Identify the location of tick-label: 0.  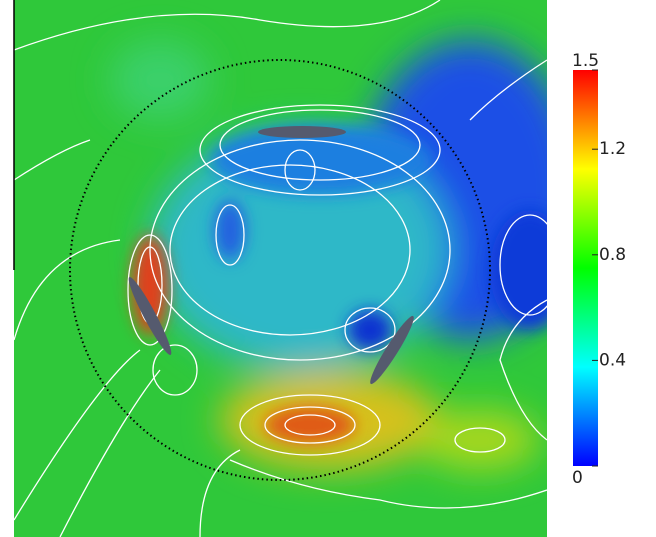
(577, 478).